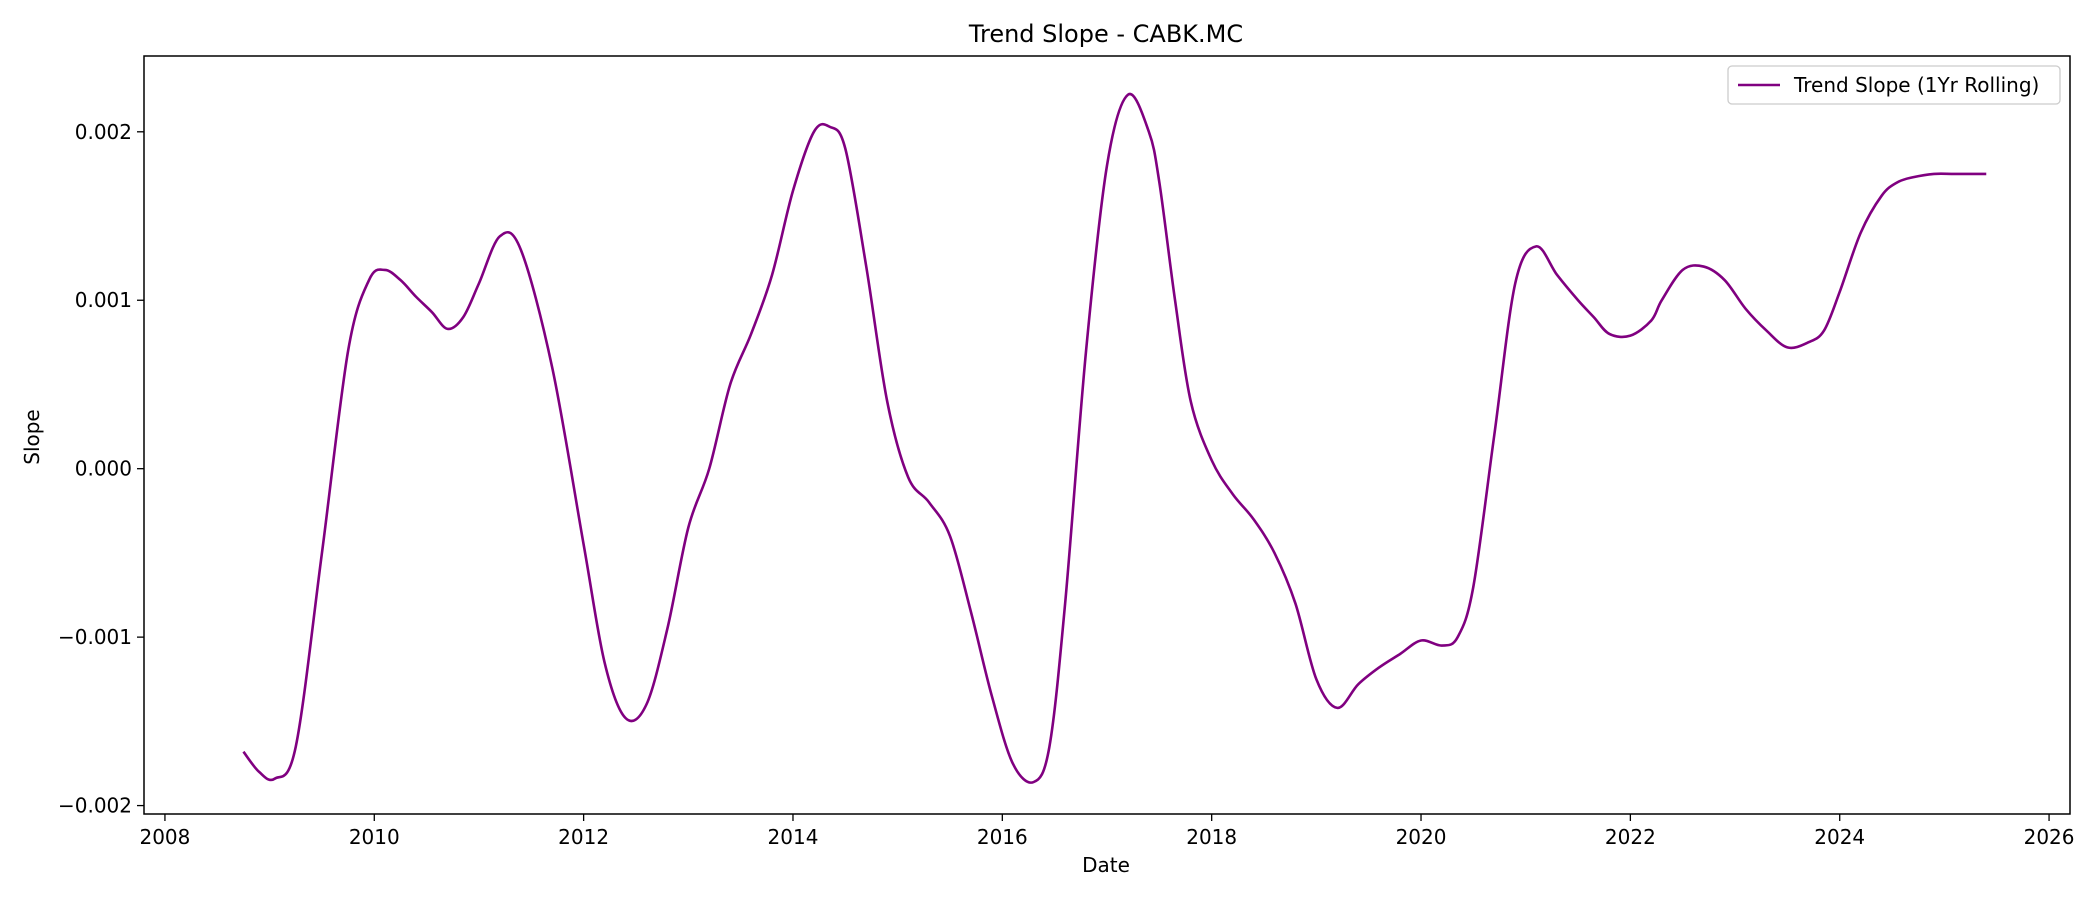  I want to click on legend-label: Trend Slope (1Yr Rolling), so click(1916, 85).